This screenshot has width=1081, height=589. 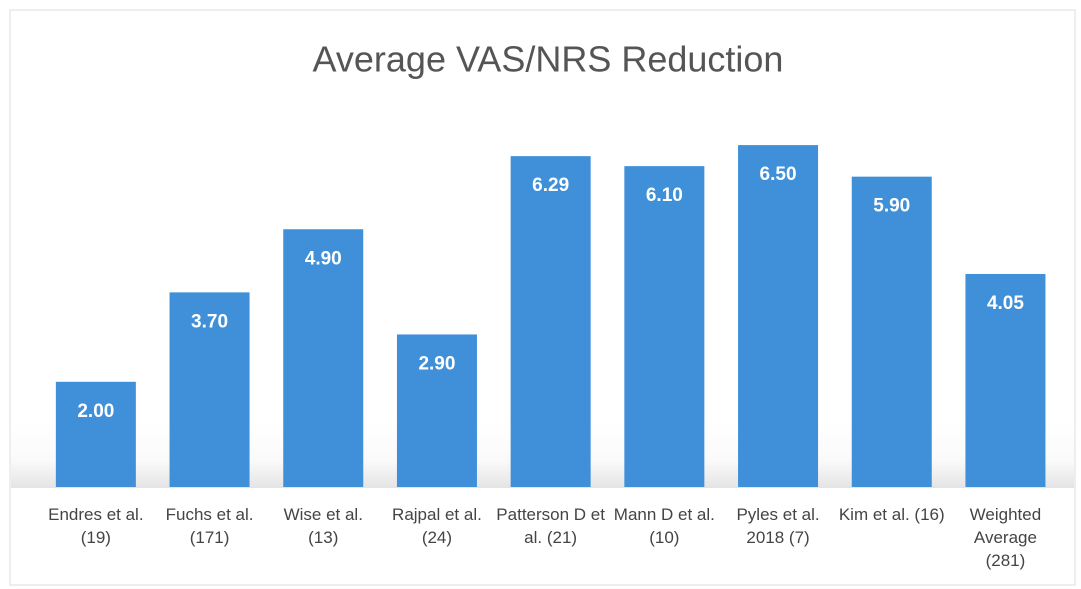 What do you see at coordinates (664, 526) in the screenshot?
I see `x-tick-label: Mann D et al. (10)` at bounding box center [664, 526].